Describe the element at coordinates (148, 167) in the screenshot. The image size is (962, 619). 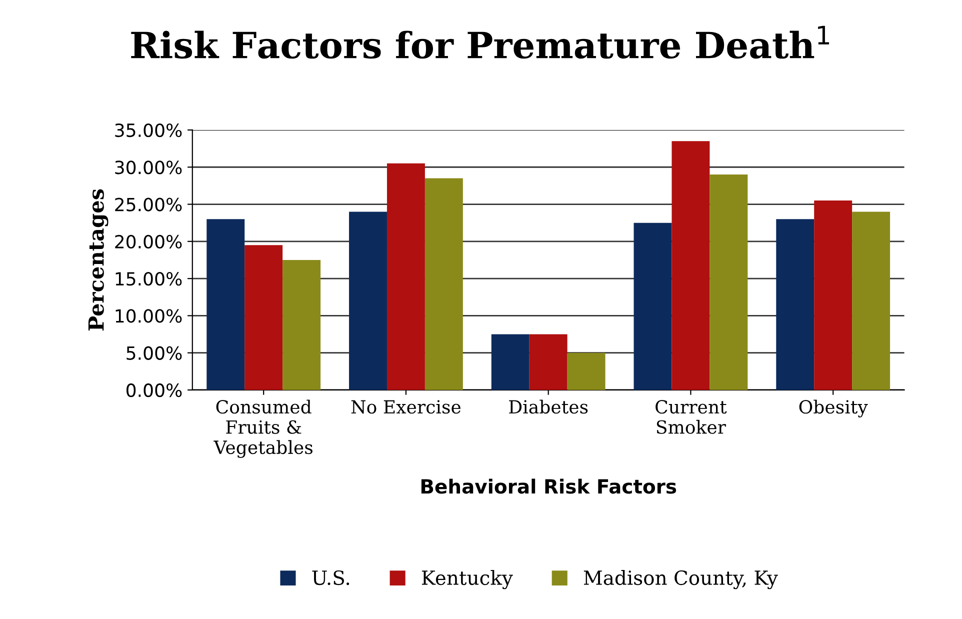
I see `y-tick-label: 30.00%` at that location.